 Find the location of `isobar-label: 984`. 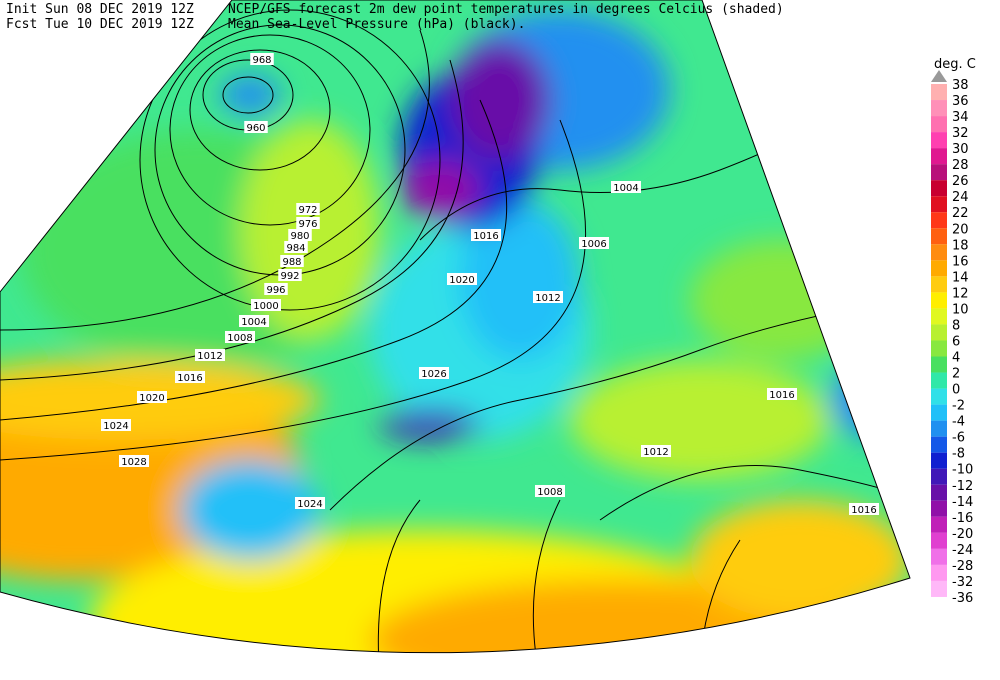

isobar-label: 984 is located at coordinates (295, 248).